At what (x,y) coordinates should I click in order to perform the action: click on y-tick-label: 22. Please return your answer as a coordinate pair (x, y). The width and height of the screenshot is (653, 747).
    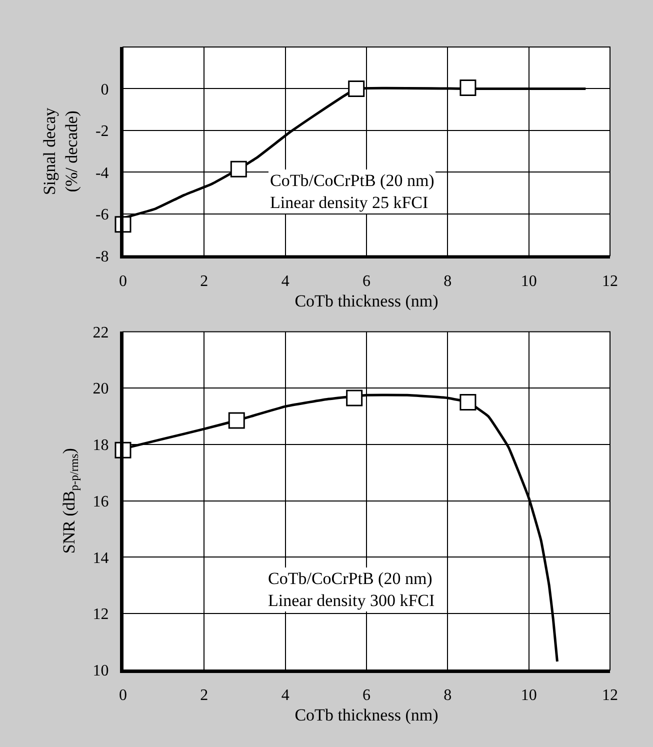
    Looking at the image, I should click on (100, 333).